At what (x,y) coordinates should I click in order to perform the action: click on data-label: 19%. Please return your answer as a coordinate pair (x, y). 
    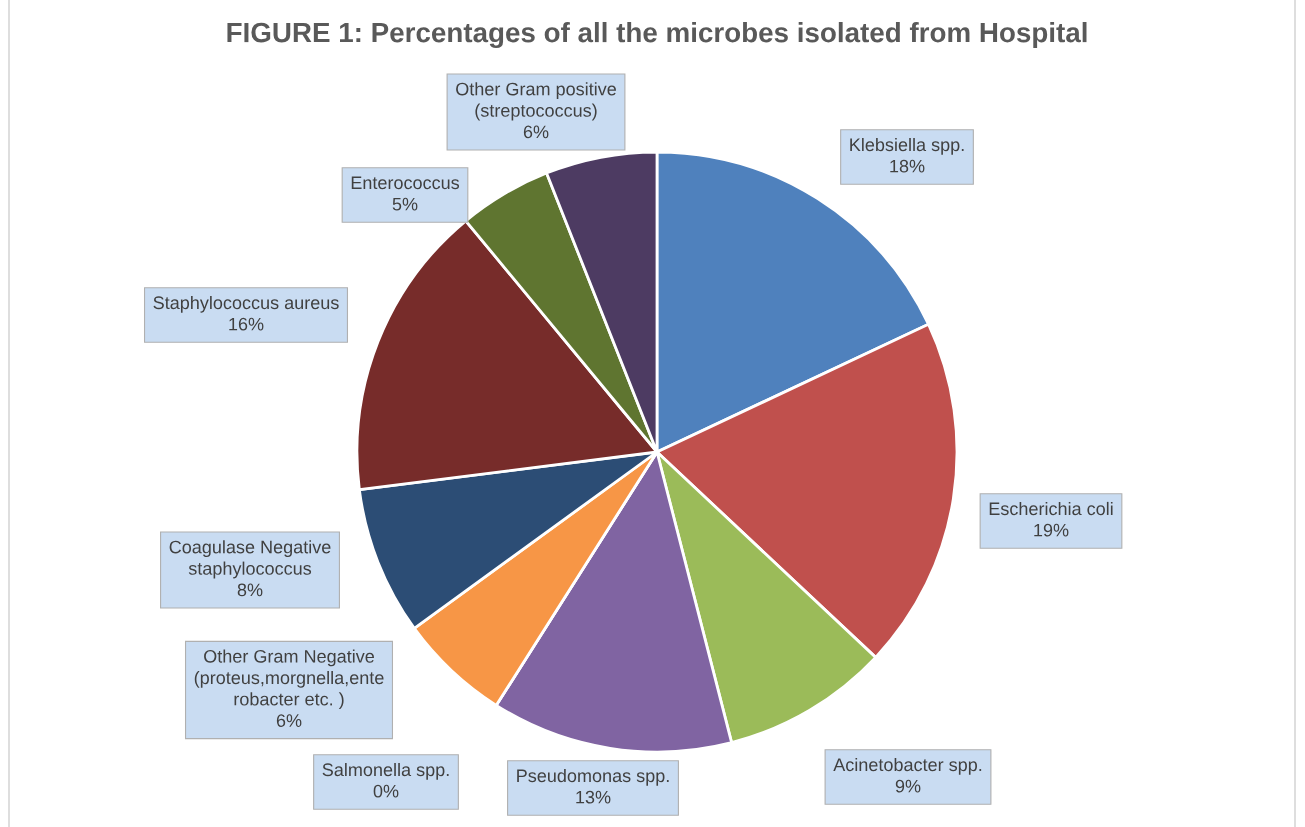
    Looking at the image, I should click on (1051, 530).